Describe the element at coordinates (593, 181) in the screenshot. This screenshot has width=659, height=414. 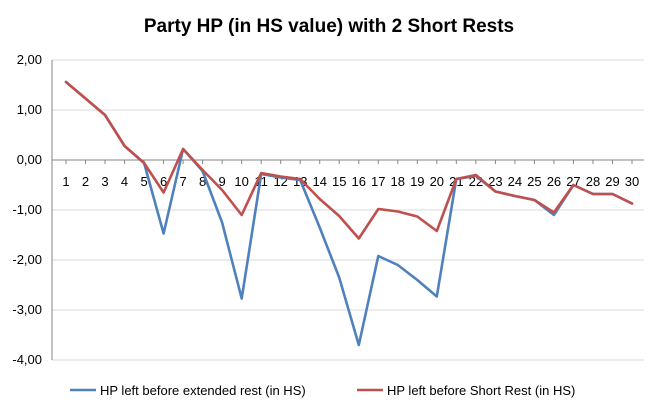
I see `x-tick-label: 28` at that location.